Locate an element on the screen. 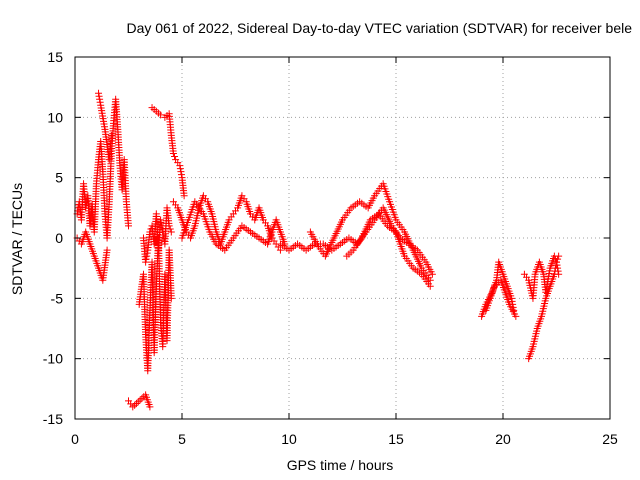 The height and width of the screenshot is (480, 640). y-tick-label: -10 is located at coordinates (53, 359).